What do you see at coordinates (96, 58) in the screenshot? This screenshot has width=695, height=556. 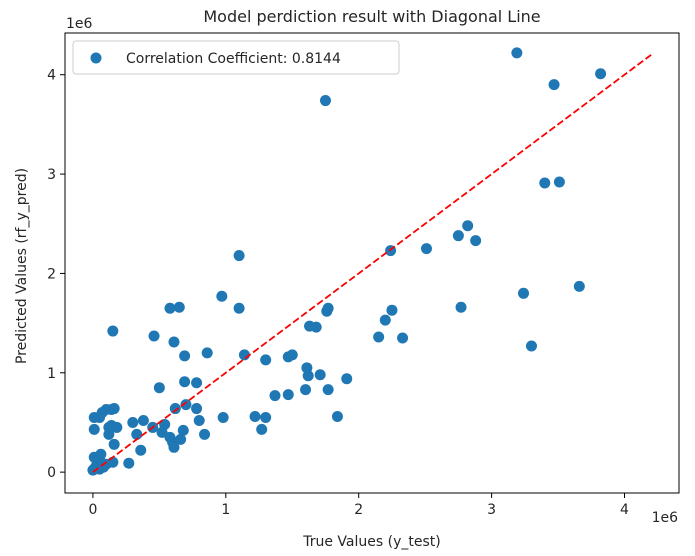 I see `legend-marker` at bounding box center [96, 58].